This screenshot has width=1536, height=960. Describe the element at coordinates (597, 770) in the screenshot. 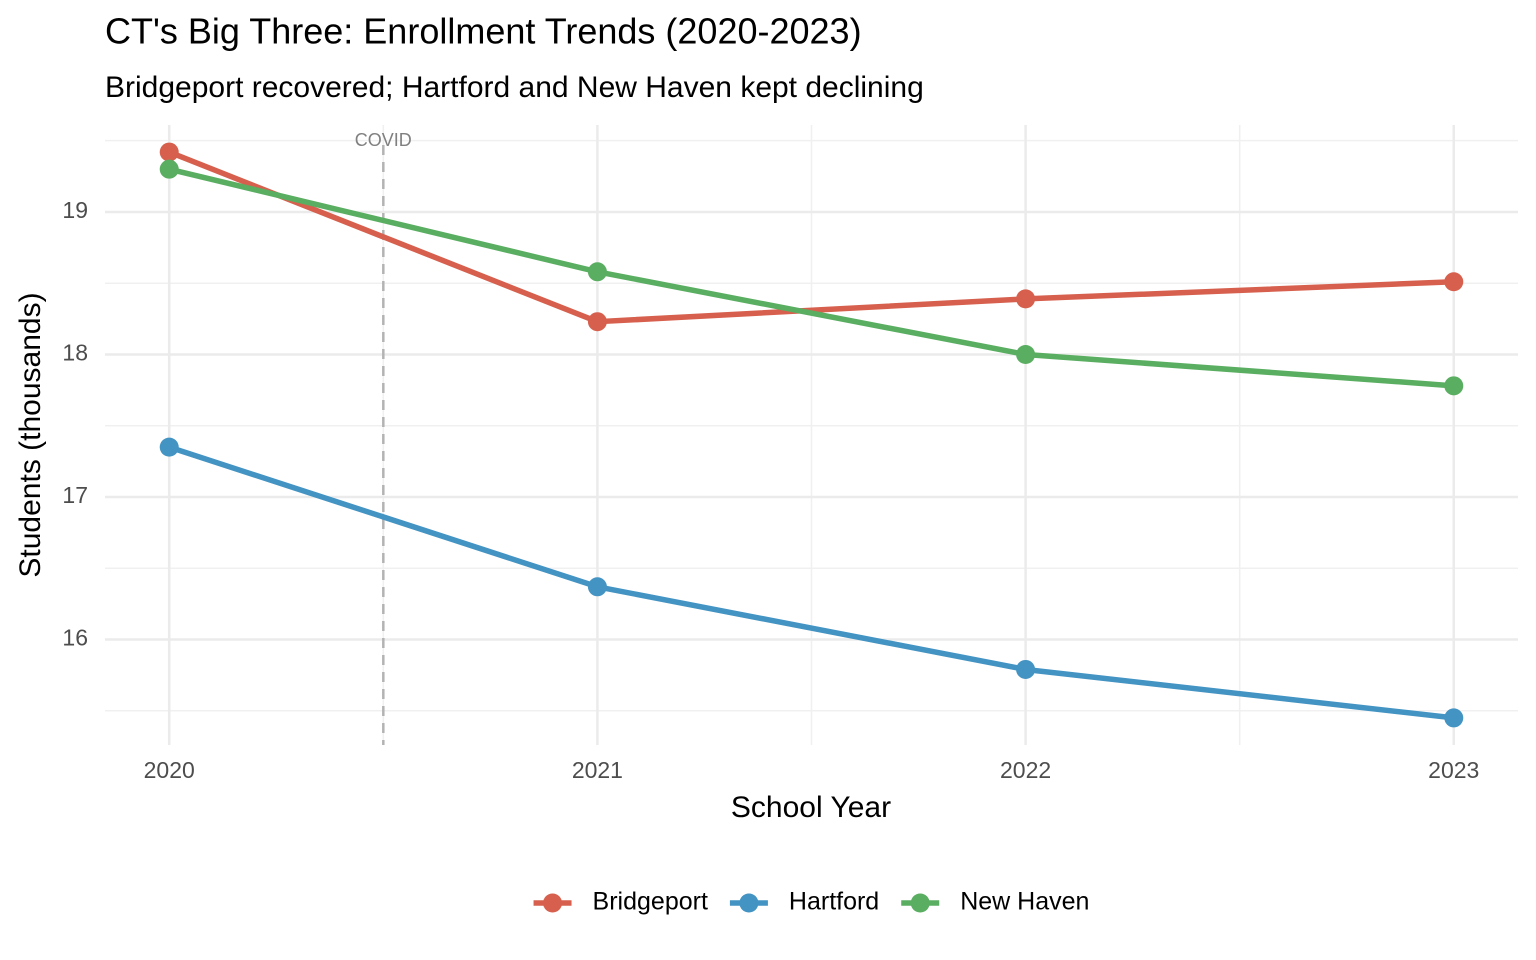

I see `x-tick-label: 2021` at that location.